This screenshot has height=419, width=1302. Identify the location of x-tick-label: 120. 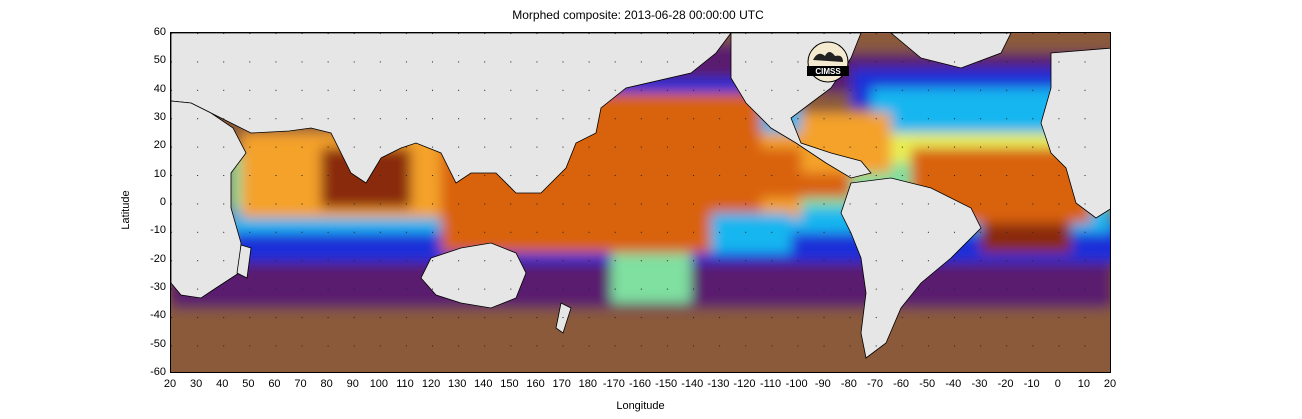
(431, 384).